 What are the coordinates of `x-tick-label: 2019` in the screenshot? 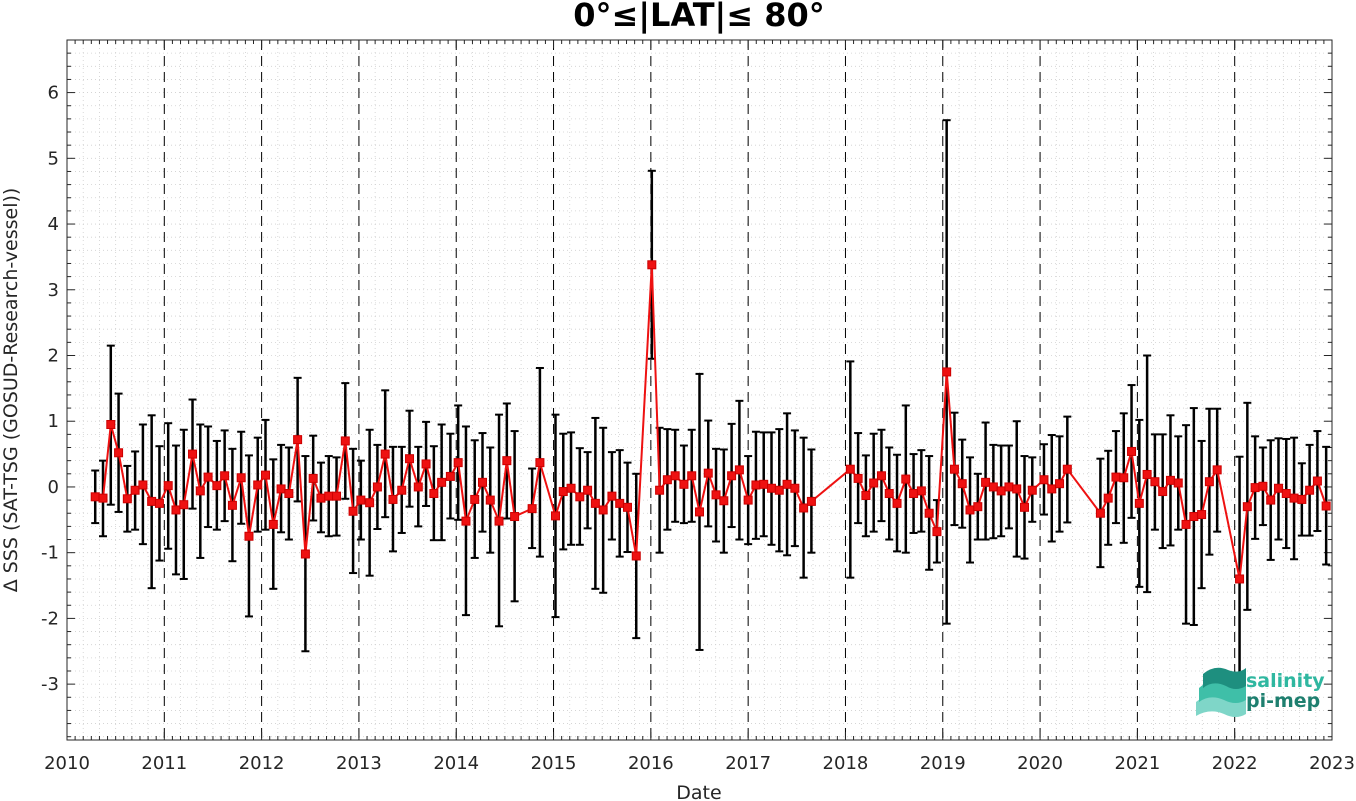 It's located at (943, 763).